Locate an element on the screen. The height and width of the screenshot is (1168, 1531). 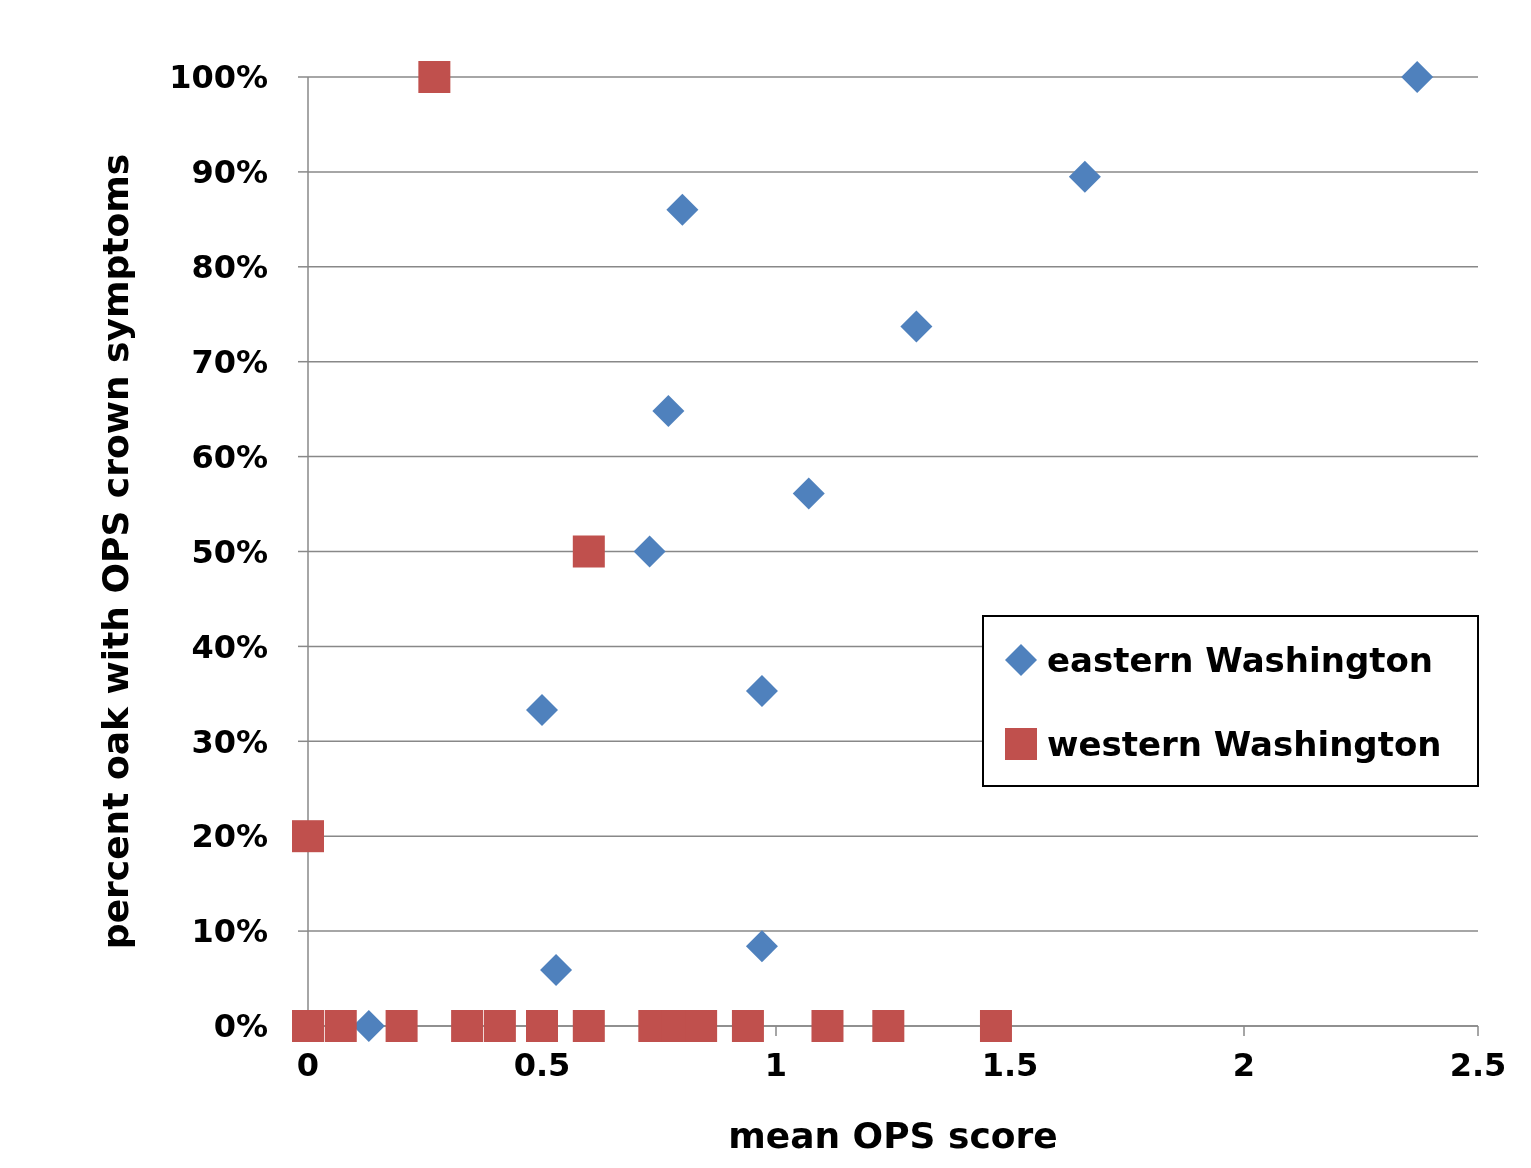
y-tick-label: 20% is located at coordinates (229, 836).